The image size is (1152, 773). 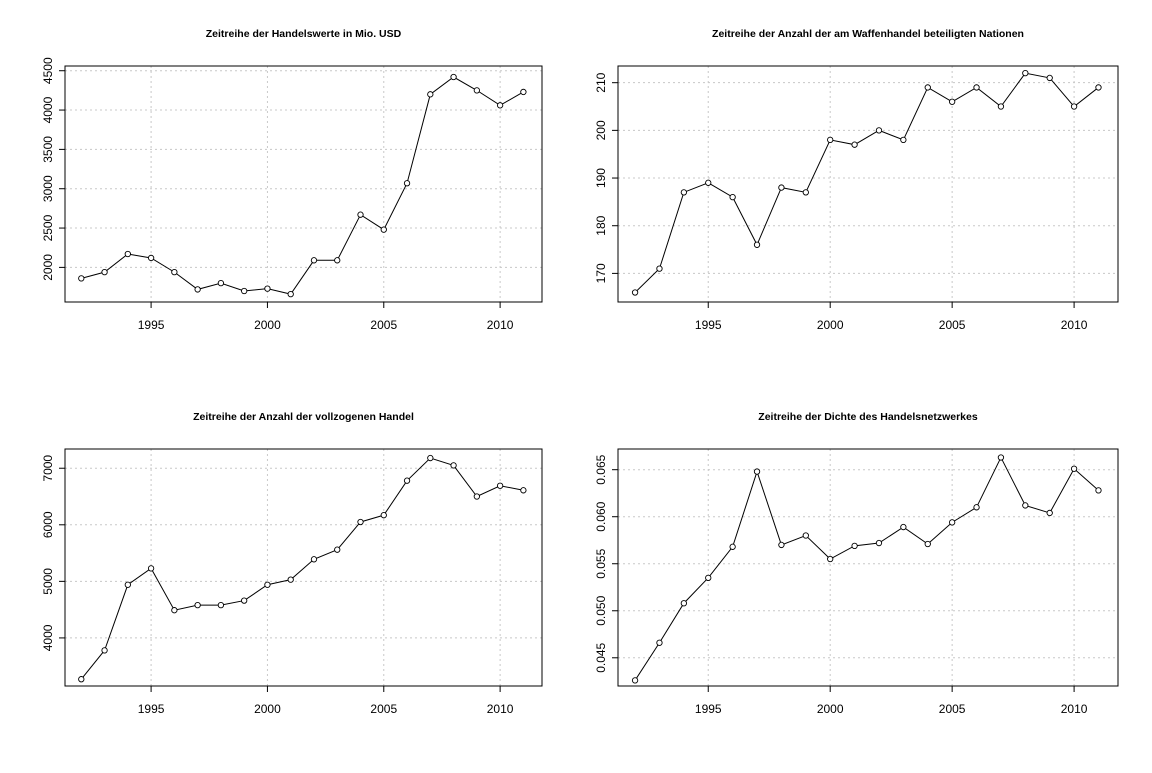 What do you see at coordinates (601, 82) in the screenshot?
I see `y-tick-label: 210` at bounding box center [601, 82].